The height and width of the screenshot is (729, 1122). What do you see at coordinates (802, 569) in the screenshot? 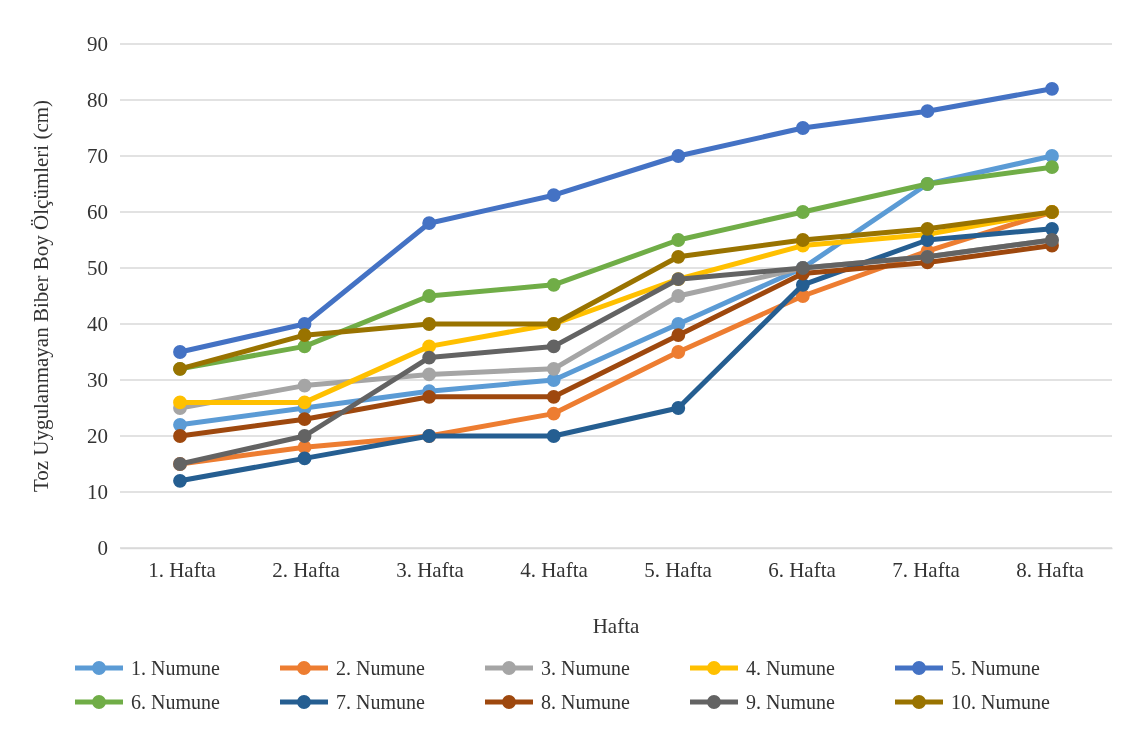
I see `x-tick-label: 6. Hafta` at bounding box center [802, 569].